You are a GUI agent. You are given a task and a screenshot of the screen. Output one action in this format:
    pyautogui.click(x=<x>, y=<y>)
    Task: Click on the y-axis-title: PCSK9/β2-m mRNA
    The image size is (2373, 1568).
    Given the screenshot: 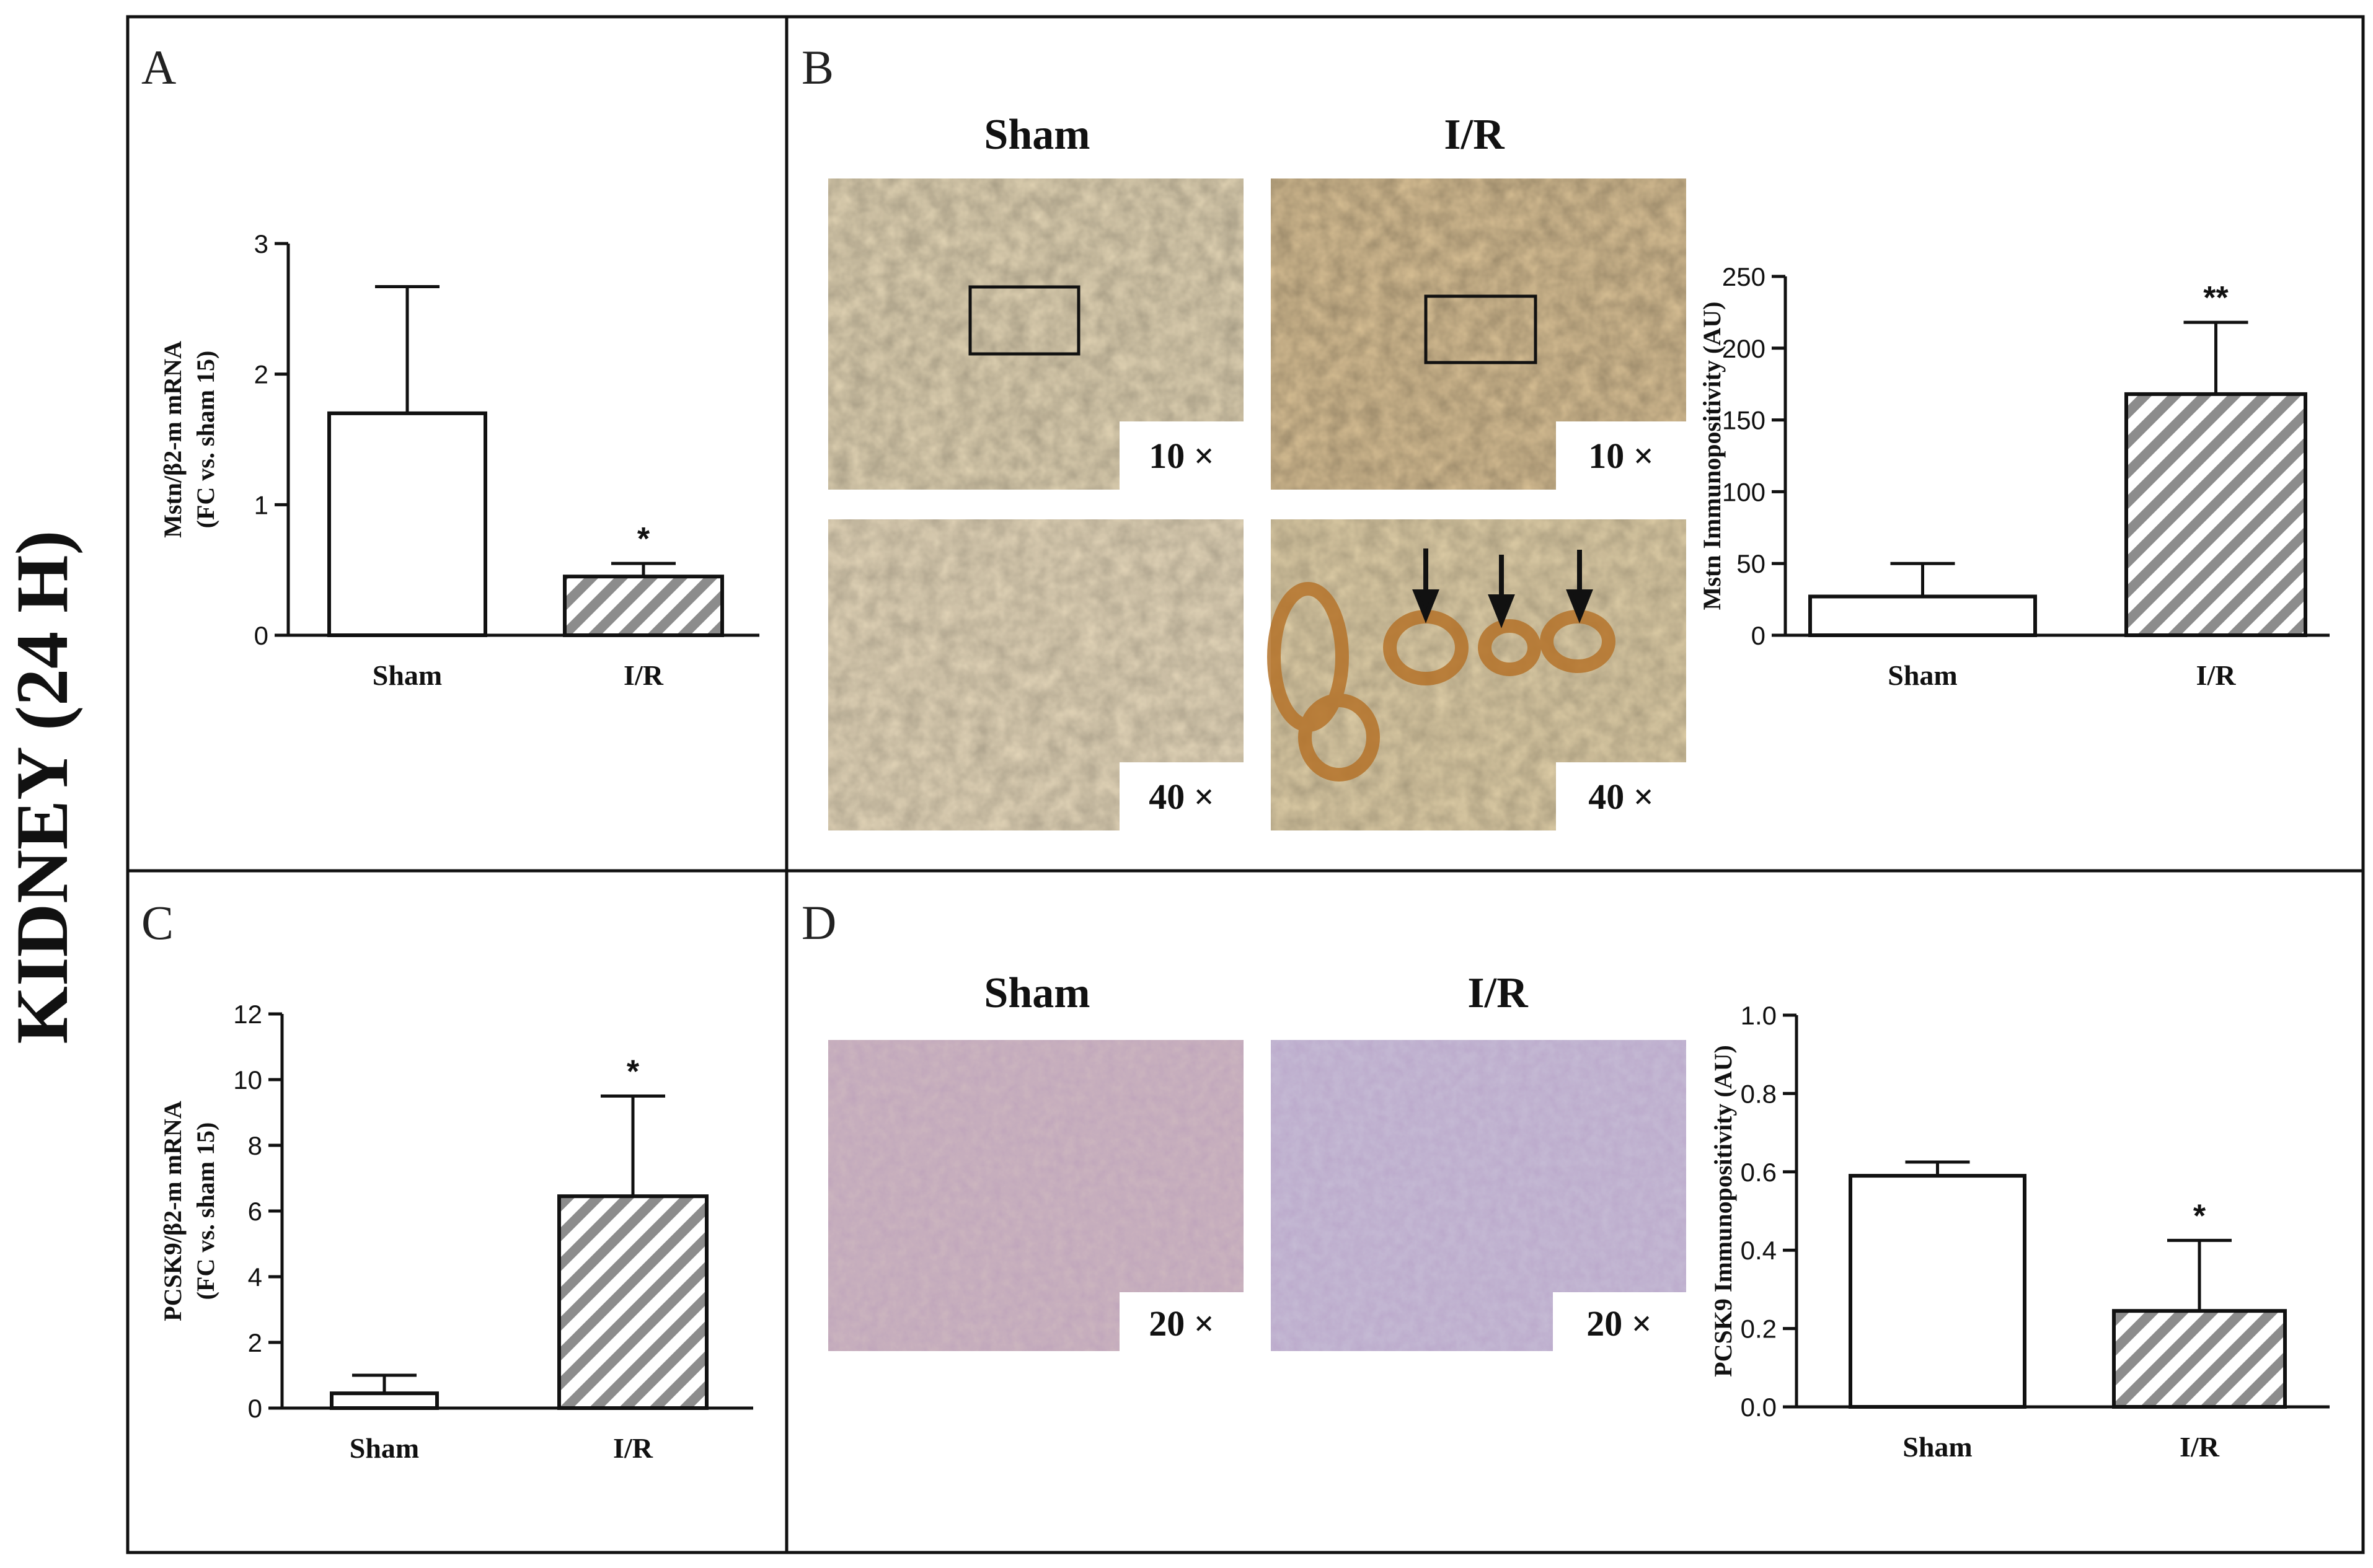 What is the action you would take?
    pyautogui.click(x=173, y=1211)
    